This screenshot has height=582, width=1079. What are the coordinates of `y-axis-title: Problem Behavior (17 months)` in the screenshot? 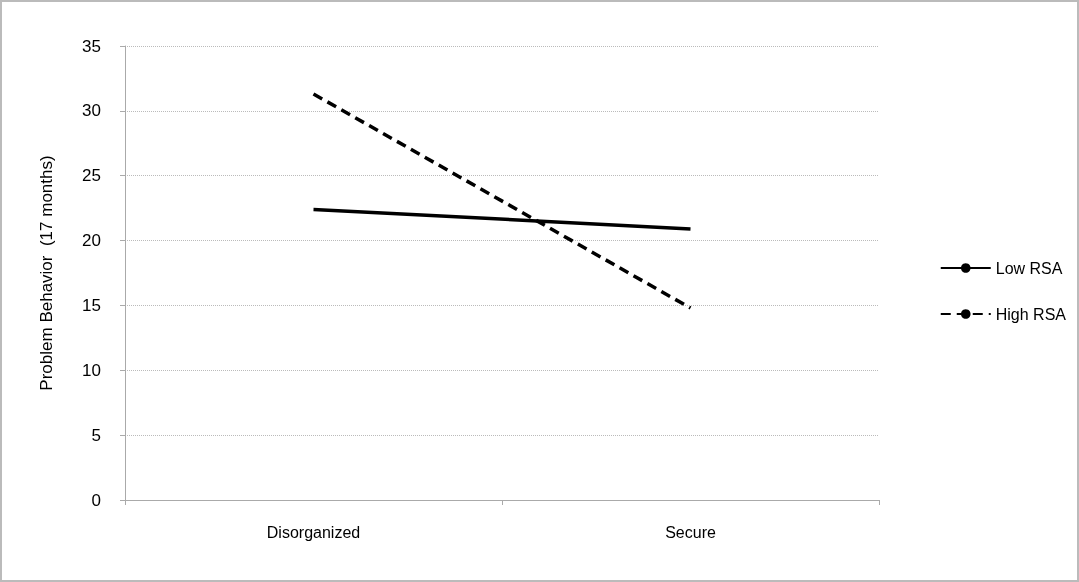 It's located at (46, 273).